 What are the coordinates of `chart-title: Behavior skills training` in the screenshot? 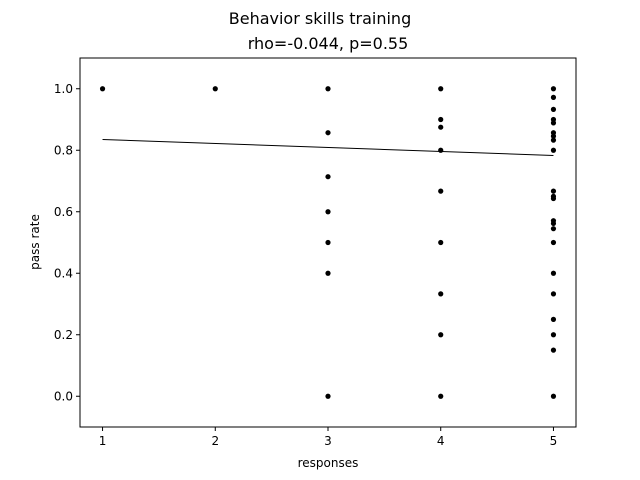 It's located at (320, 18).